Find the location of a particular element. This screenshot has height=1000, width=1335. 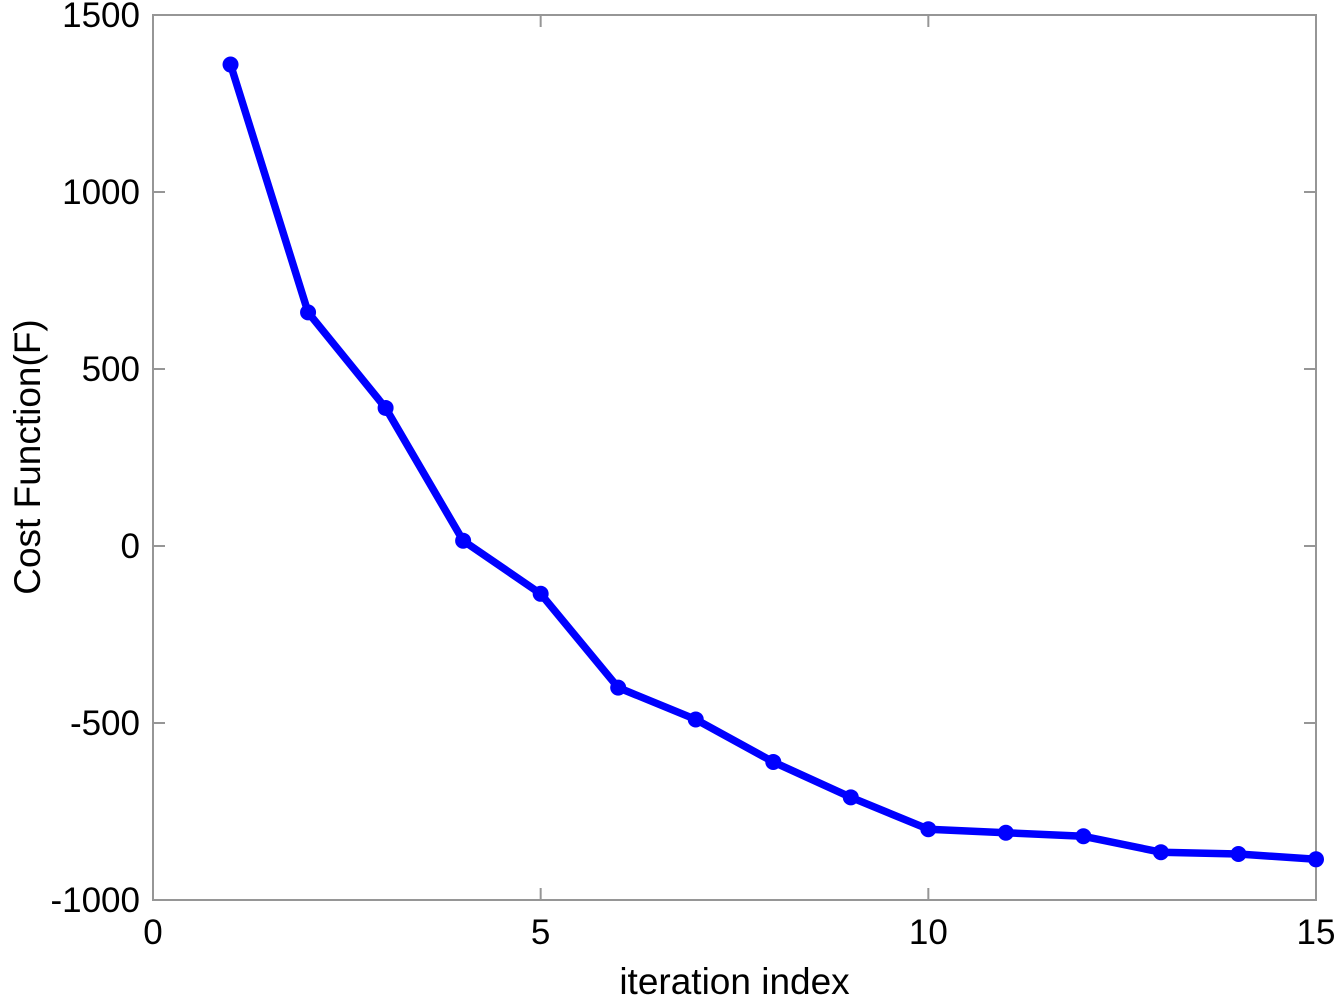

y-tick-label: 1500 is located at coordinates (101, 17).